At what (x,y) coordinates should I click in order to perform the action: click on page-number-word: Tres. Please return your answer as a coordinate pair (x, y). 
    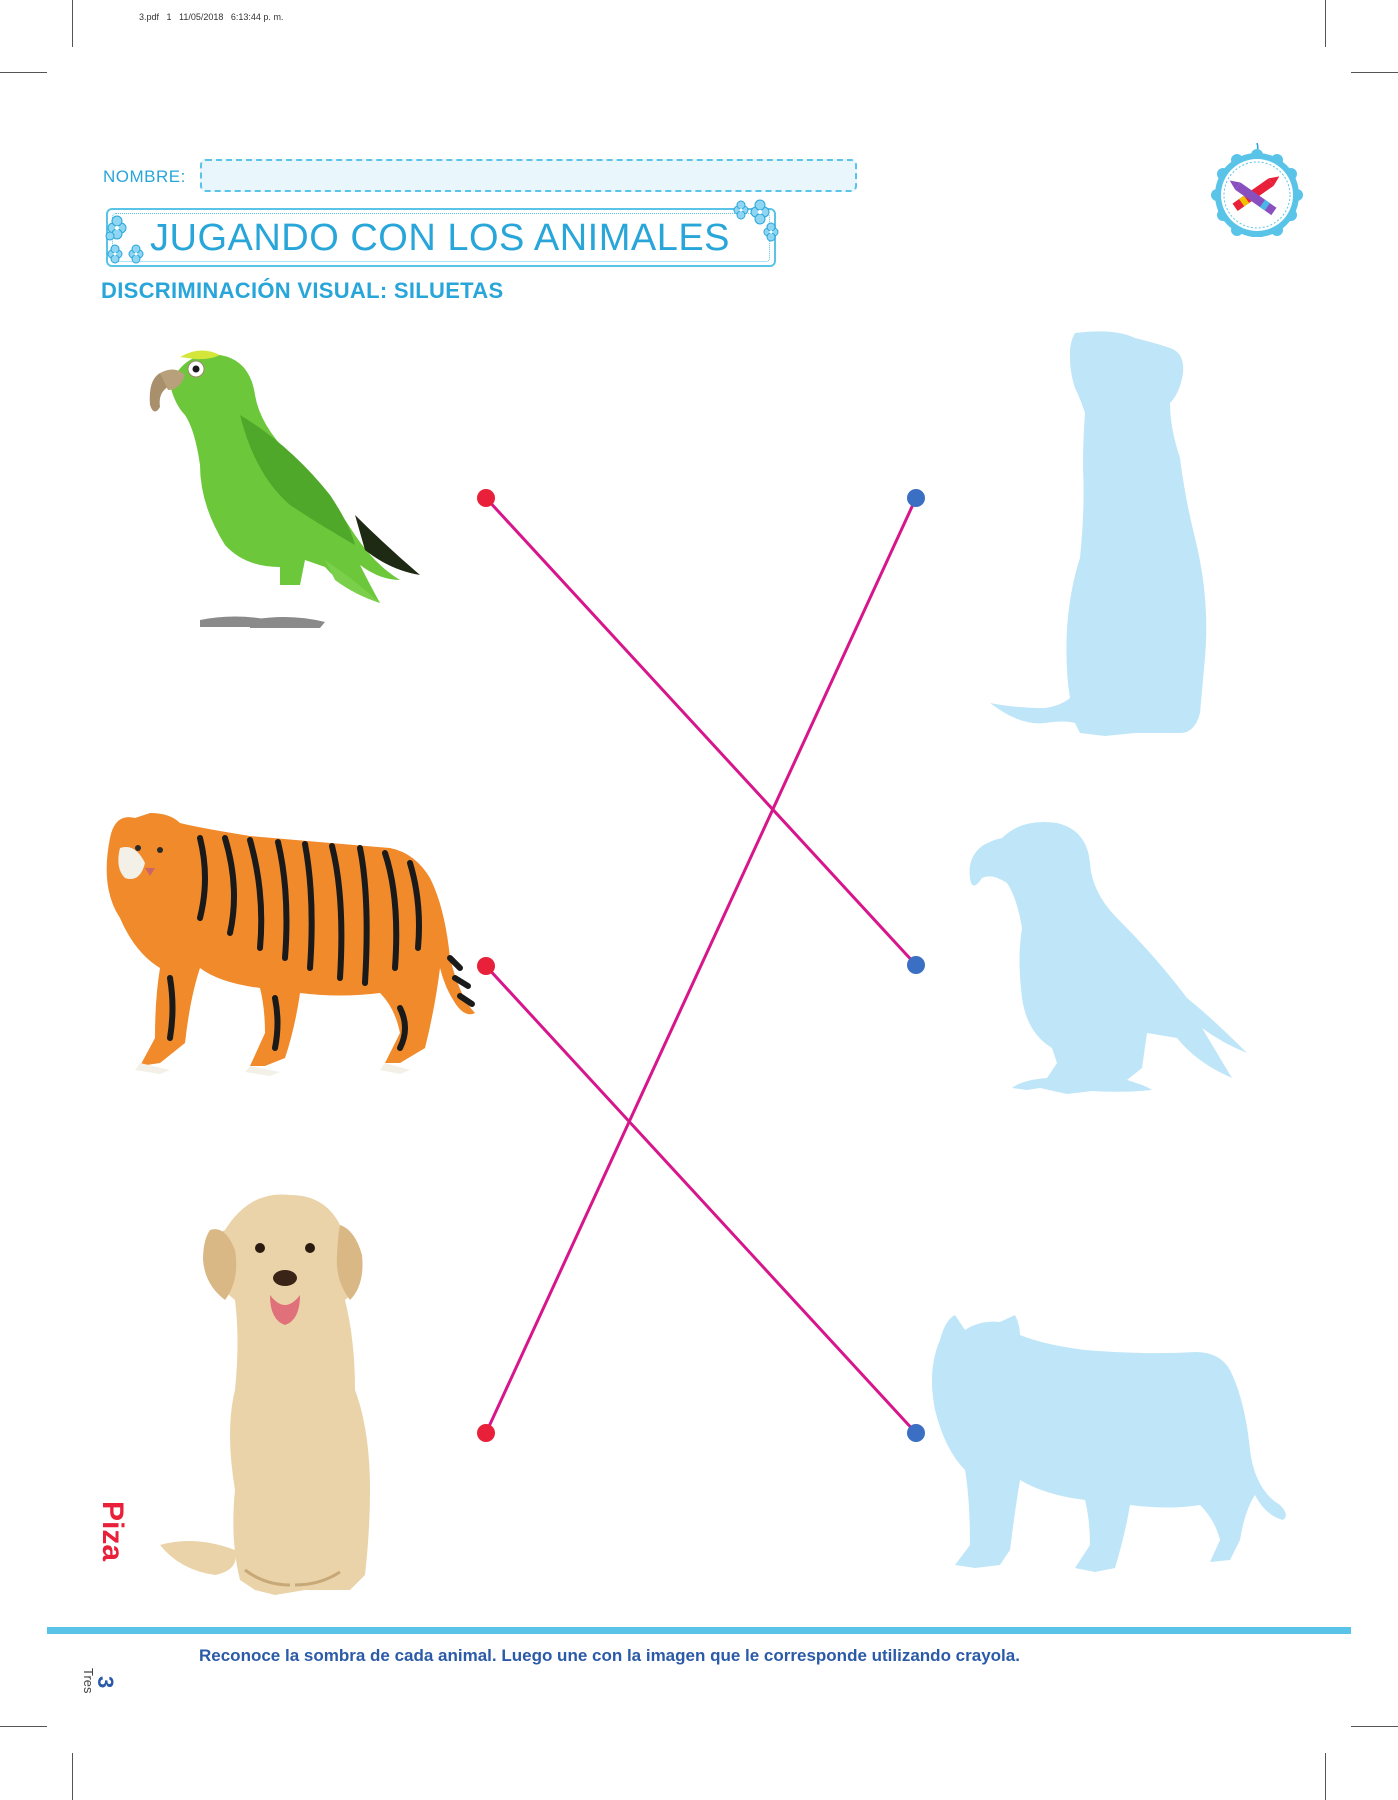
    Looking at the image, I should click on (88, 1681).